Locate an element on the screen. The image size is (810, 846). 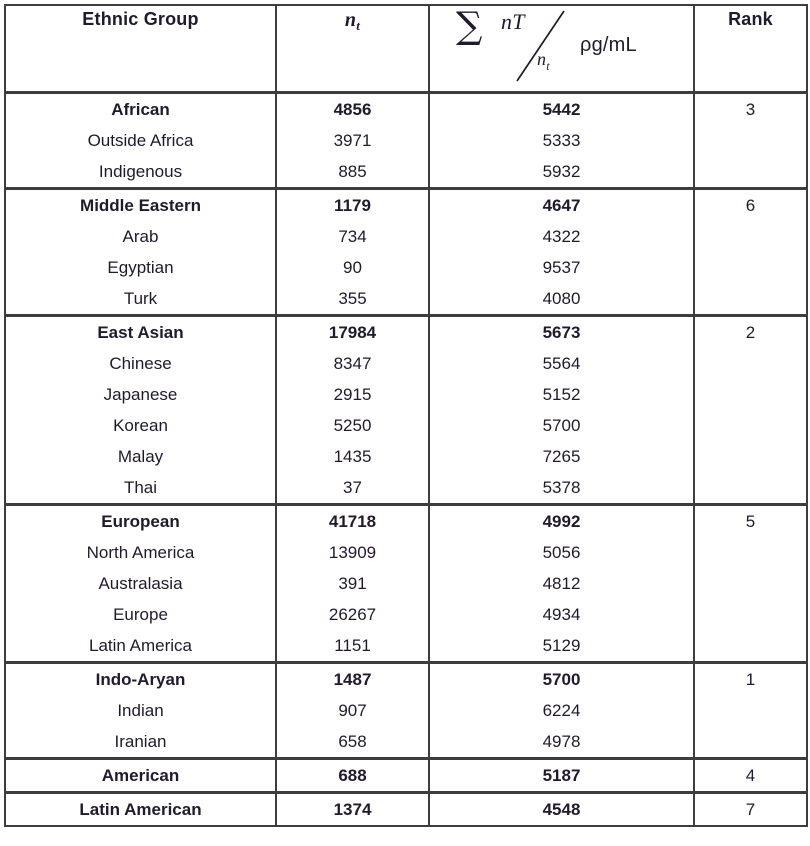
cell-name: Indo-Aryan is located at coordinates (140, 678).